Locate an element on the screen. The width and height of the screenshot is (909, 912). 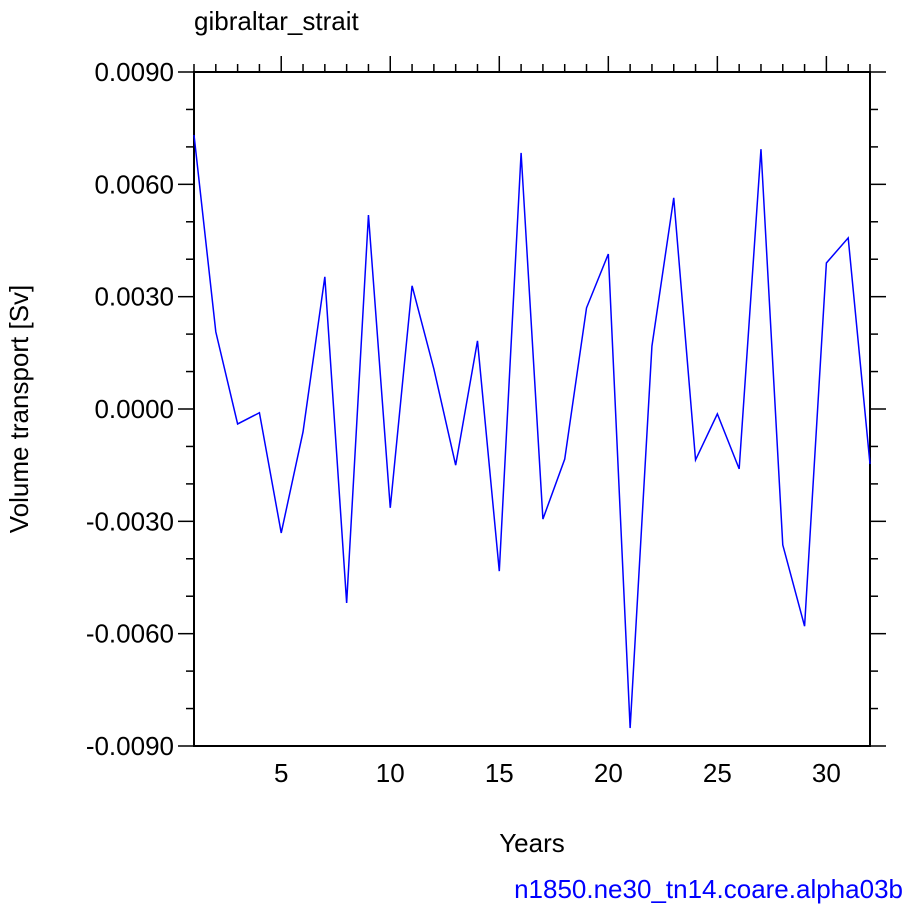
x-tick-label: 25 is located at coordinates (717, 773).